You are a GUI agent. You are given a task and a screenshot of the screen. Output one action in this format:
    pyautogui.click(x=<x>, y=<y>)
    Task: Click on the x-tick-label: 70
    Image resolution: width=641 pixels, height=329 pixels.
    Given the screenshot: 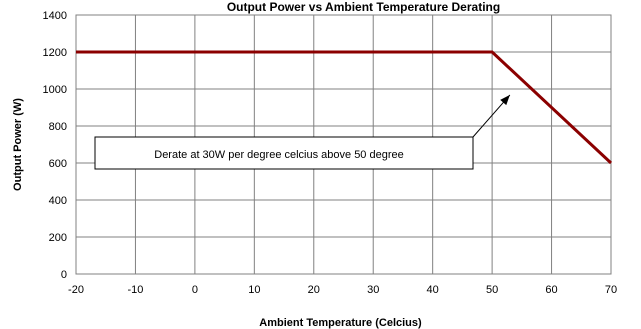 What is the action you would take?
    pyautogui.click(x=611, y=290)
    